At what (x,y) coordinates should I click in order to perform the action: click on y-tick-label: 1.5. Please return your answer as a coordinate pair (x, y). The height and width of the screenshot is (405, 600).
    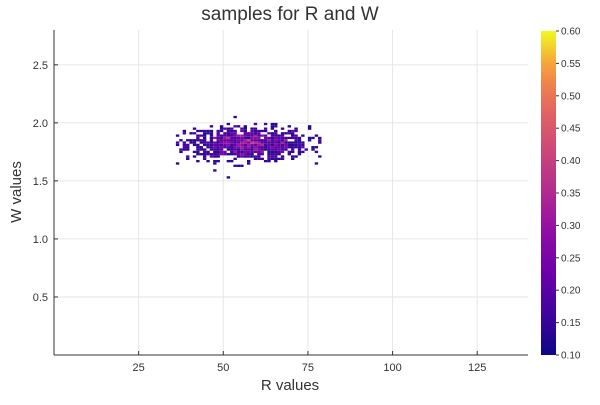
    Looking at the image, I should click on (40, 182).